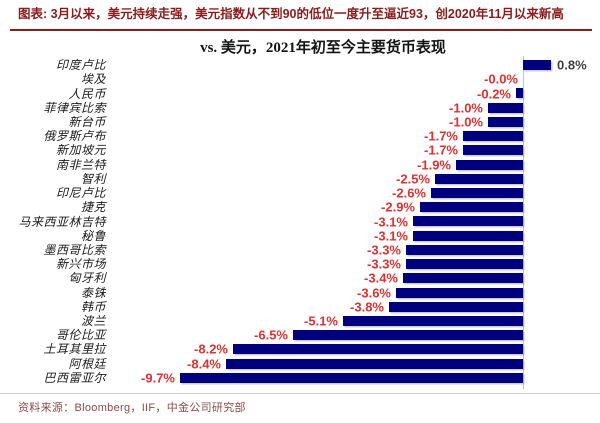 This screenshot has height=423, width=600. Describe the element at coordinates (367, 307) in the screenshot. I see `value-label: -3.8%` at that location.